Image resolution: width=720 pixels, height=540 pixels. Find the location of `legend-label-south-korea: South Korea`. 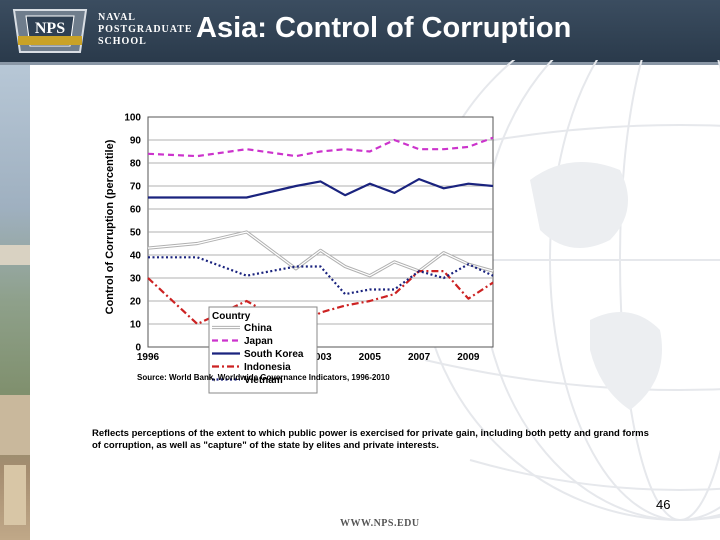

legend-label-south-korea: South Korea is located at coordinates (274, 354).